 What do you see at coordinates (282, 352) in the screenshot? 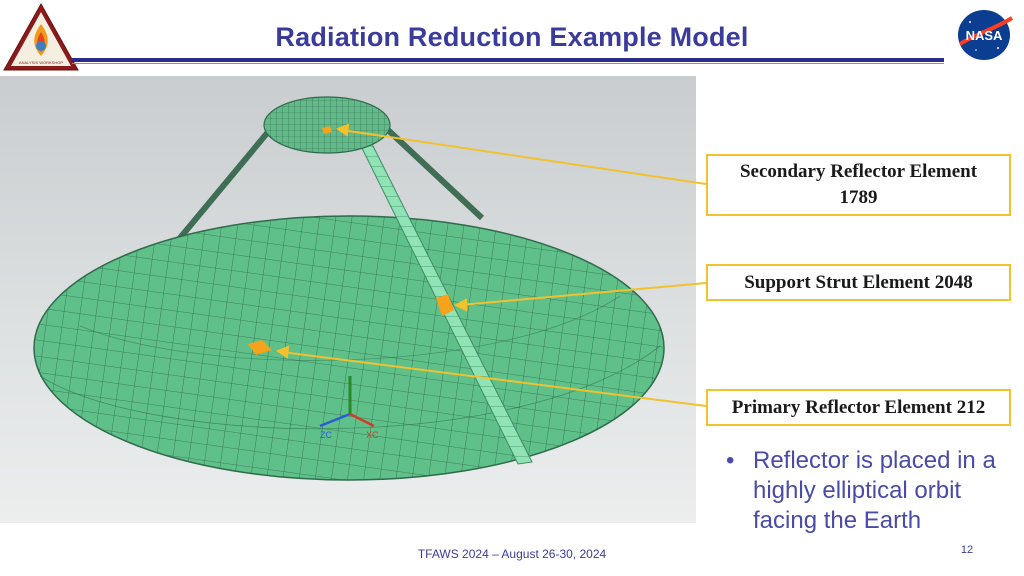
I see `leader-primary-arrow` at bounding box center [282, 352].